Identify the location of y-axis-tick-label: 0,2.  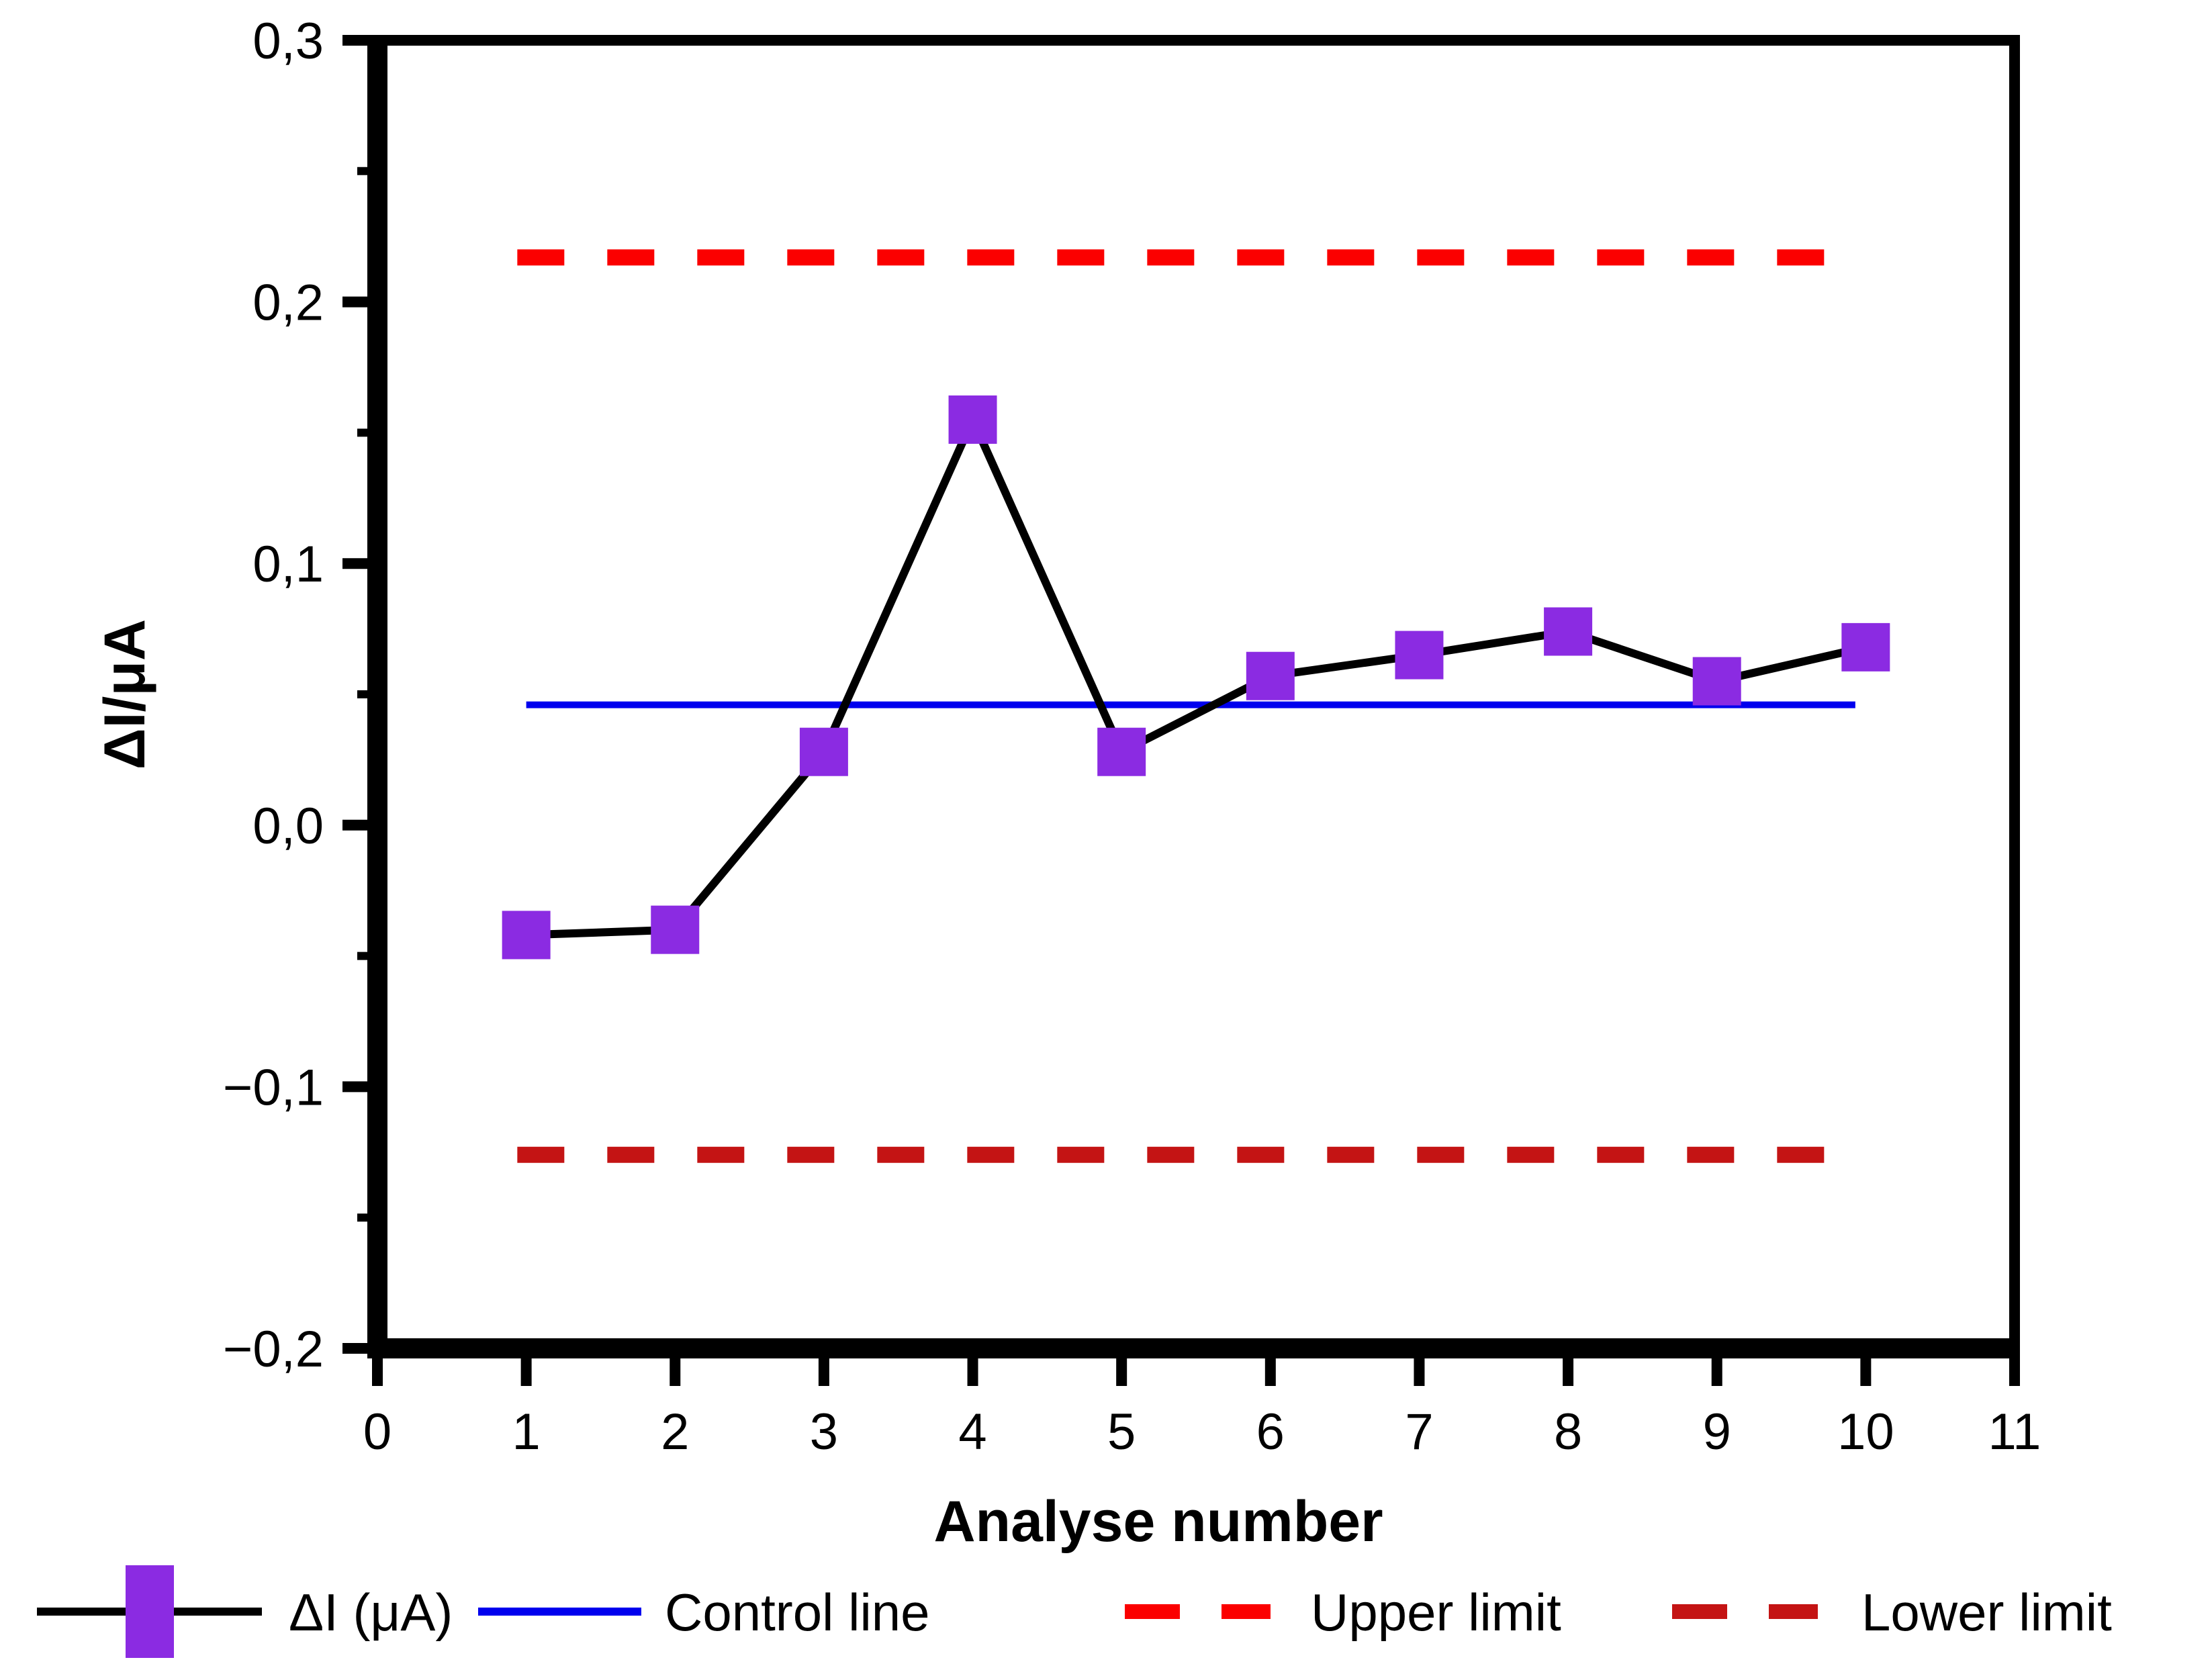
(288, 303).